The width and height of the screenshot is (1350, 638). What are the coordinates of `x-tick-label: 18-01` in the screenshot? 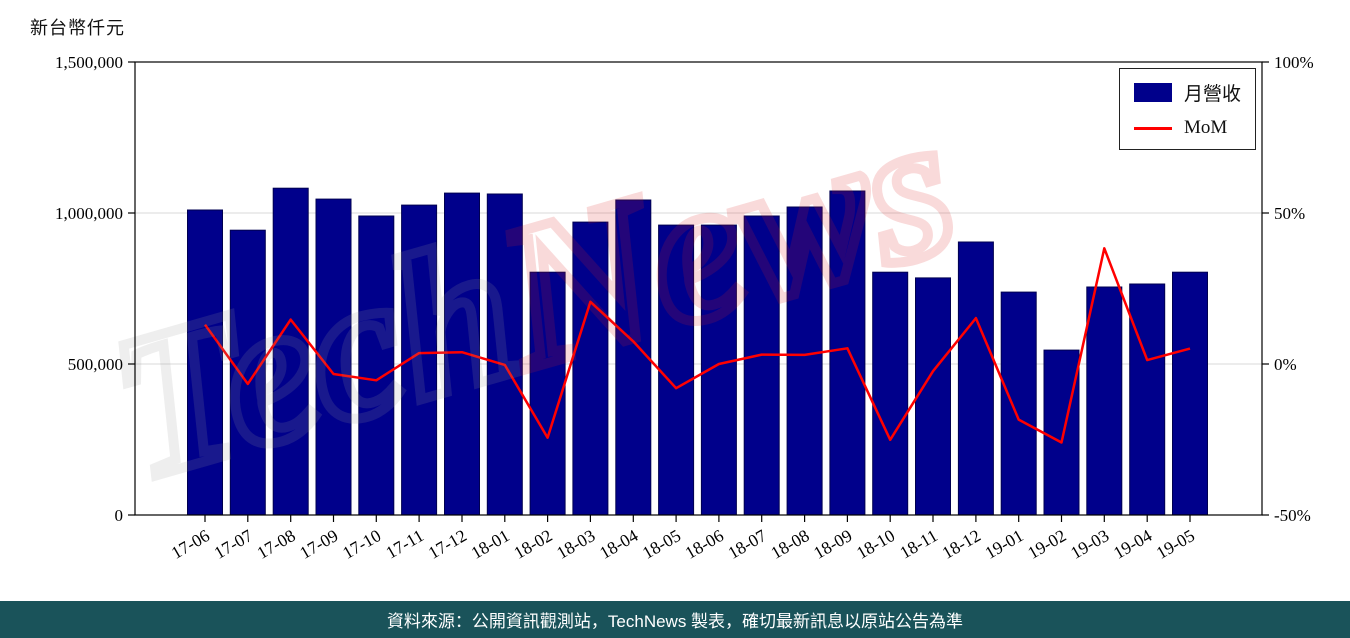 It's located at (489, 544).